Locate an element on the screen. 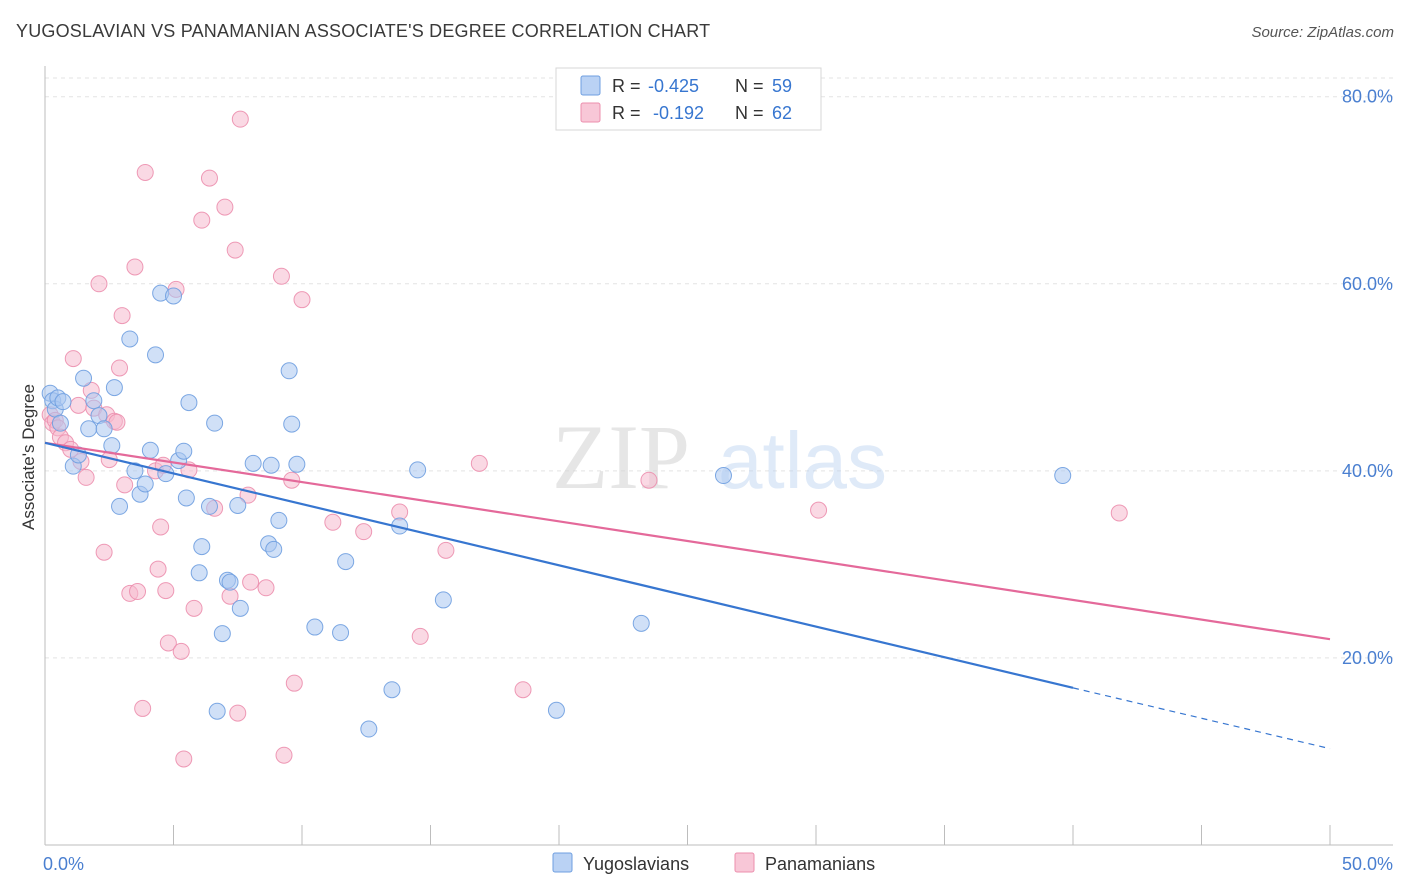 This screenshot has width=1406, height=892. legend-swatch-yugoslavians is located at coordinates (590, 85).